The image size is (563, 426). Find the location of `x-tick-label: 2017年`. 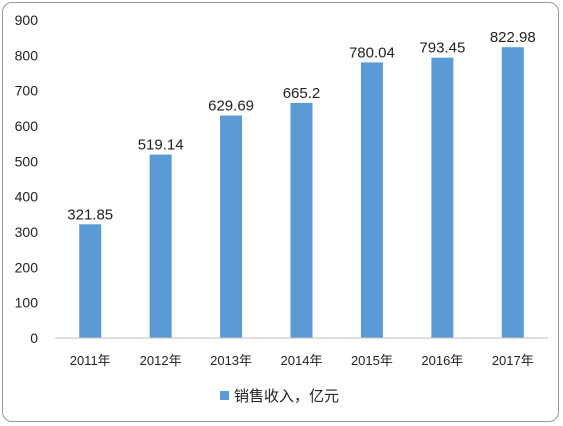

x-tick-label: 2017年 is located at coordinates (513, 360).